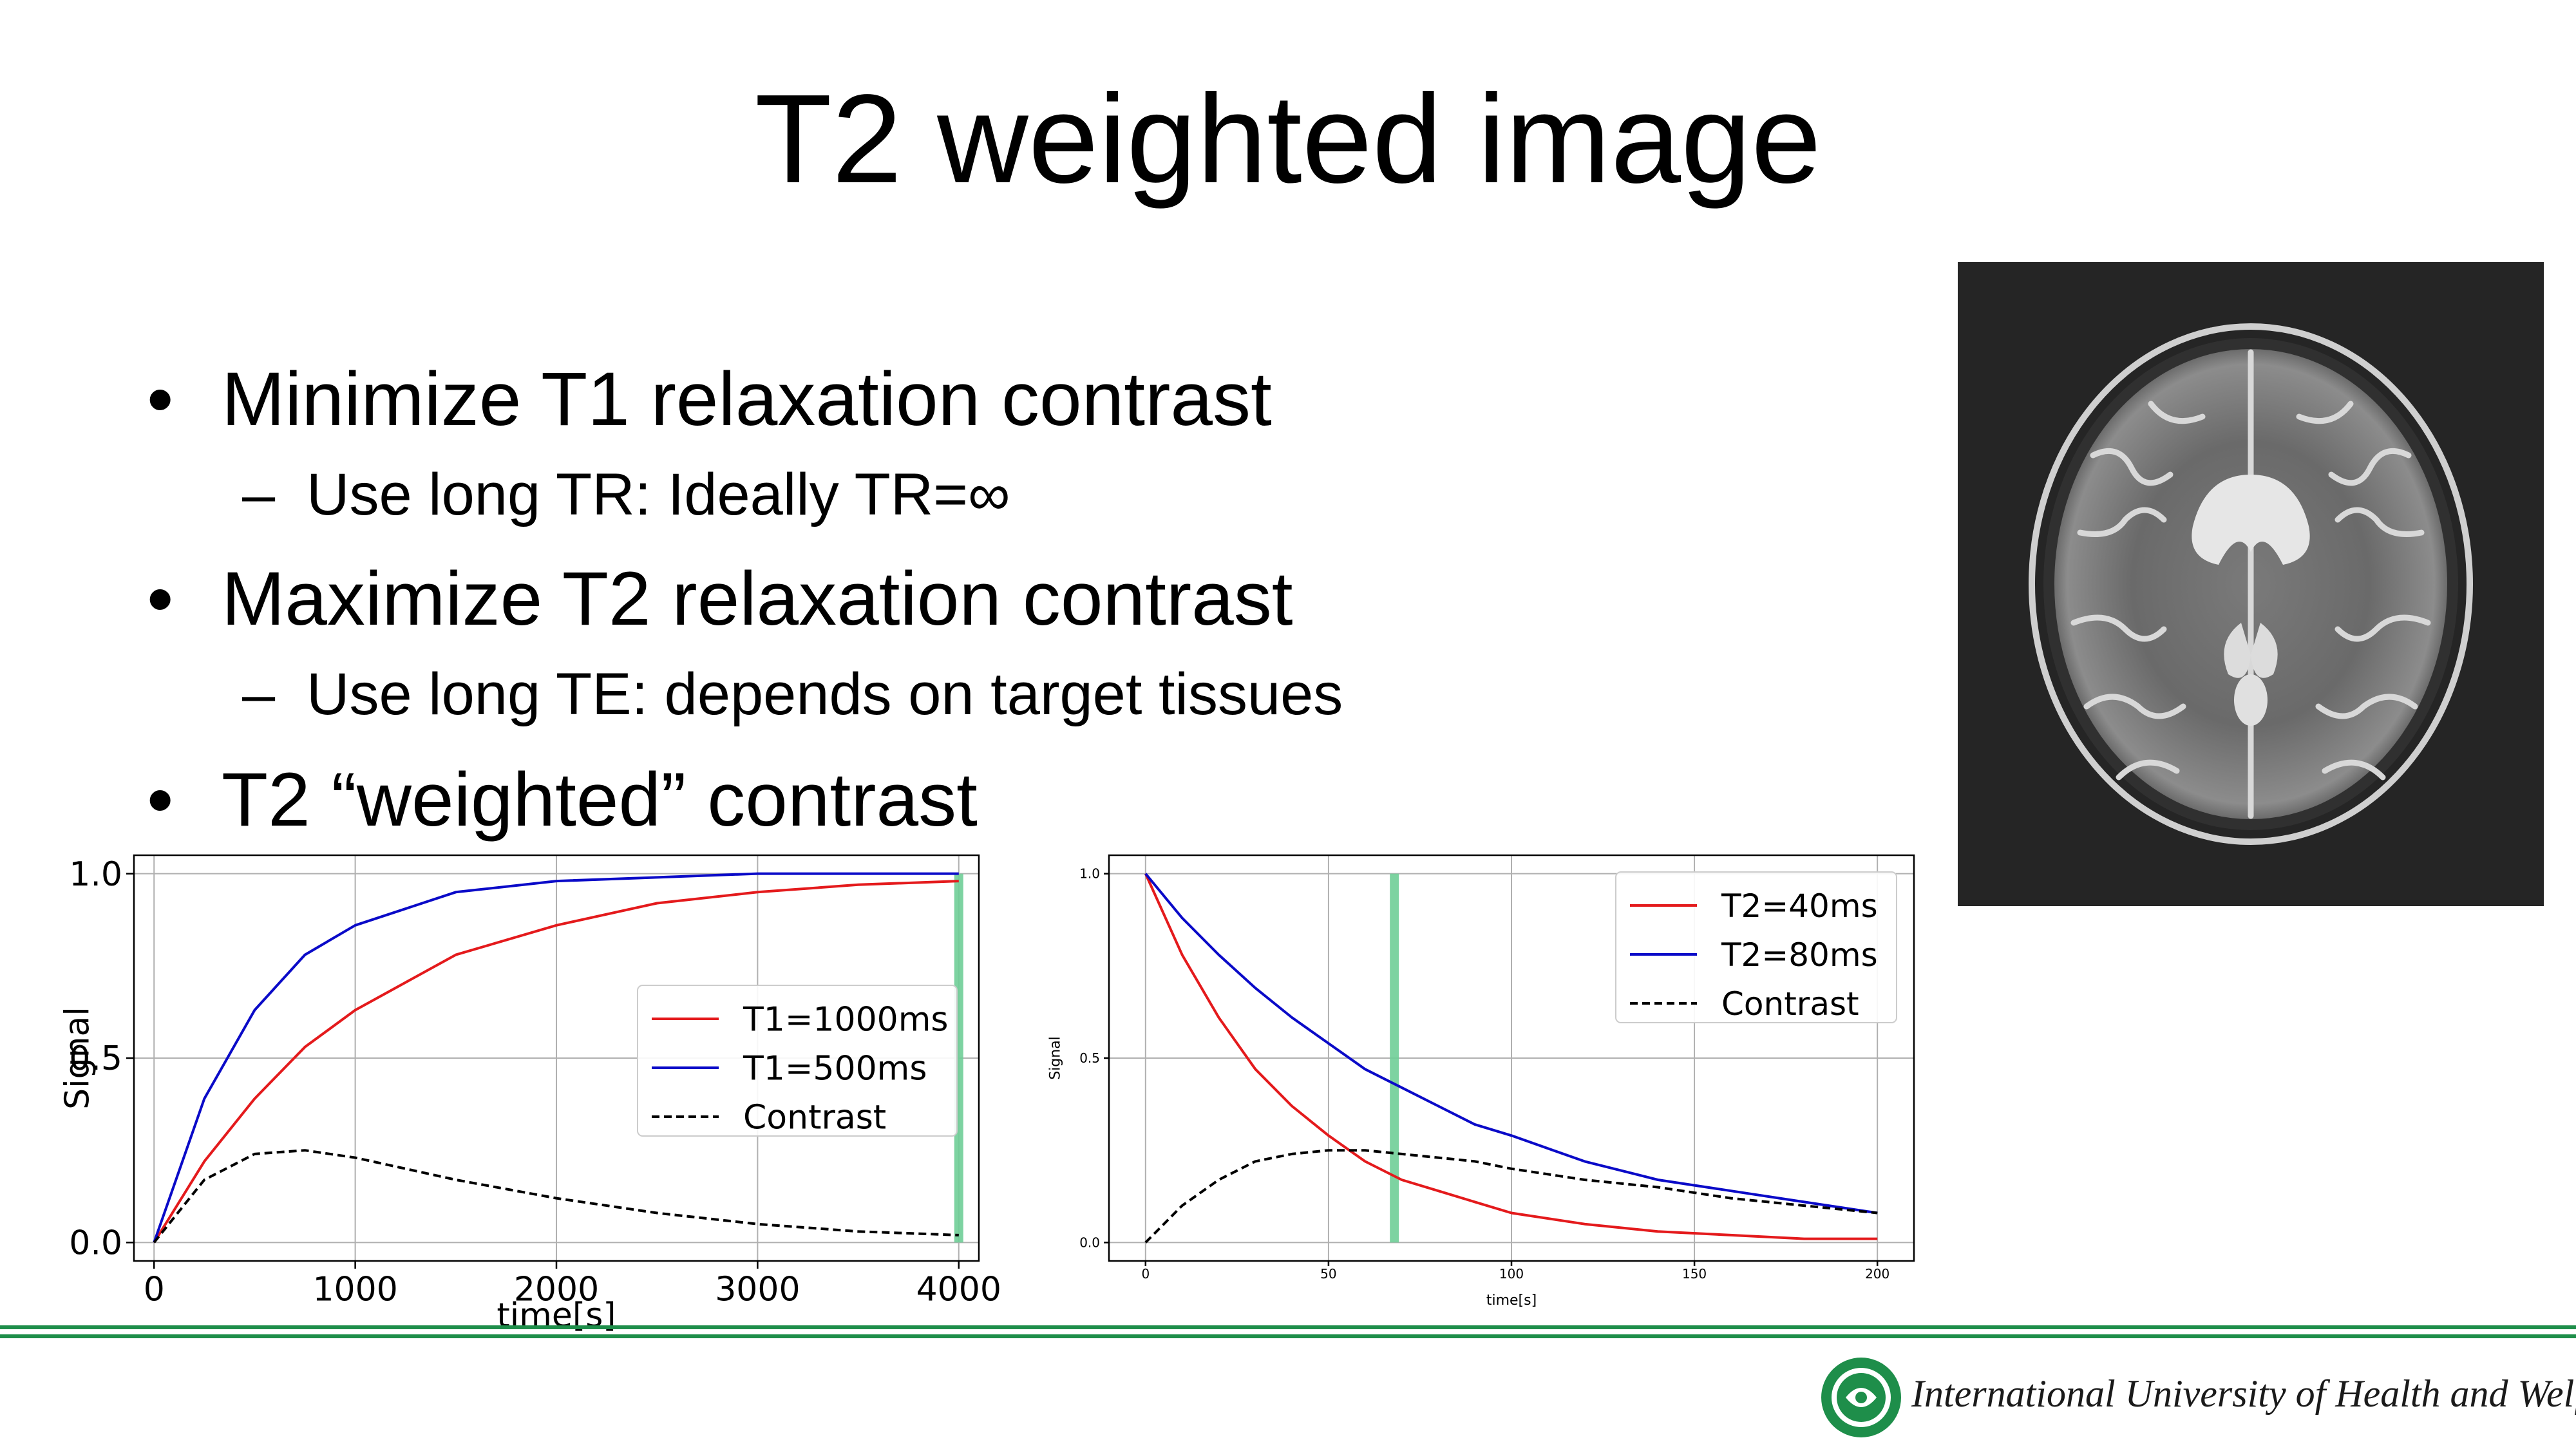 This screenshot has width=2576, height=1449. I want to click on bullet-text: T2 “weighted” contrast, so click(600, 799).